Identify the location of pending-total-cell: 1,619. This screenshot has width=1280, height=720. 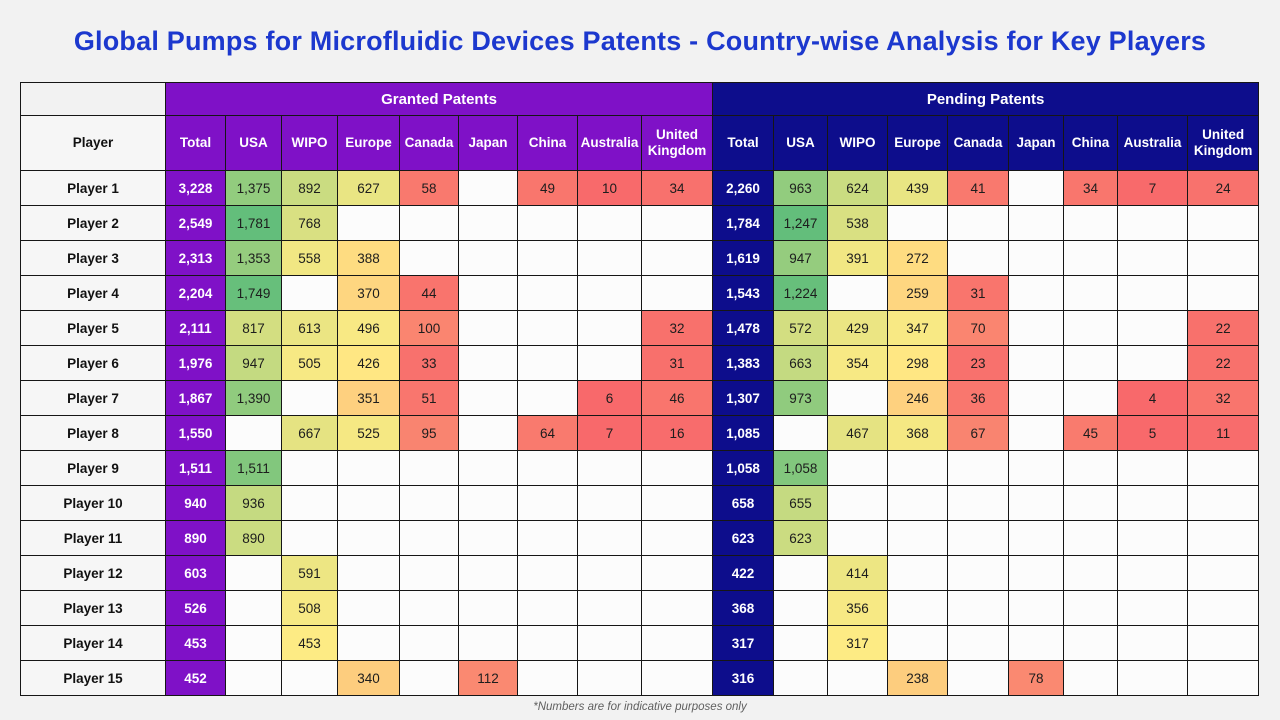
(743, 258).